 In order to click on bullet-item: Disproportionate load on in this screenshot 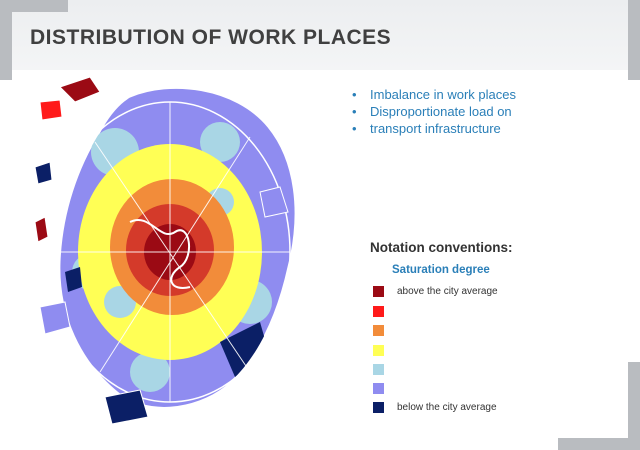, I will do `click(434, 111)`.